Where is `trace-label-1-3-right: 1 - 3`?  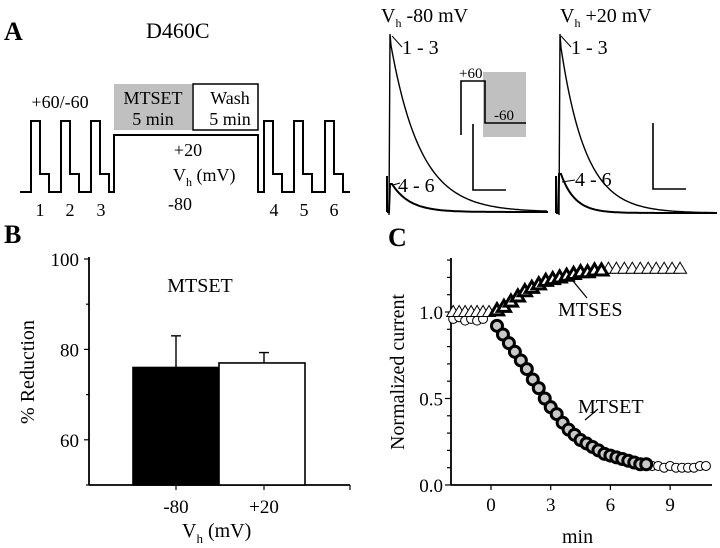
trace-label-1-3-right: 1 - 3 is located at coordinates (589, 48).